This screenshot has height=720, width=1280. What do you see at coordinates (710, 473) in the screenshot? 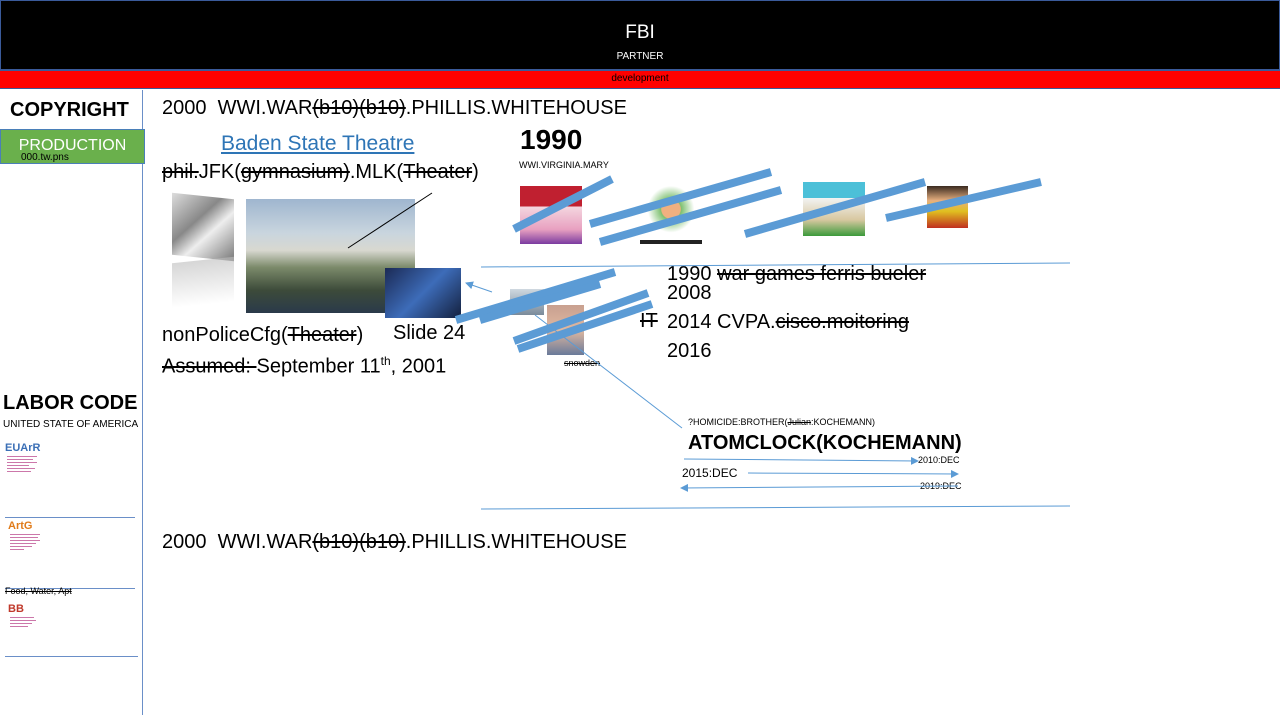
I see `date-2015-dec: 2015:DEC` at bounding box center [710, 473].